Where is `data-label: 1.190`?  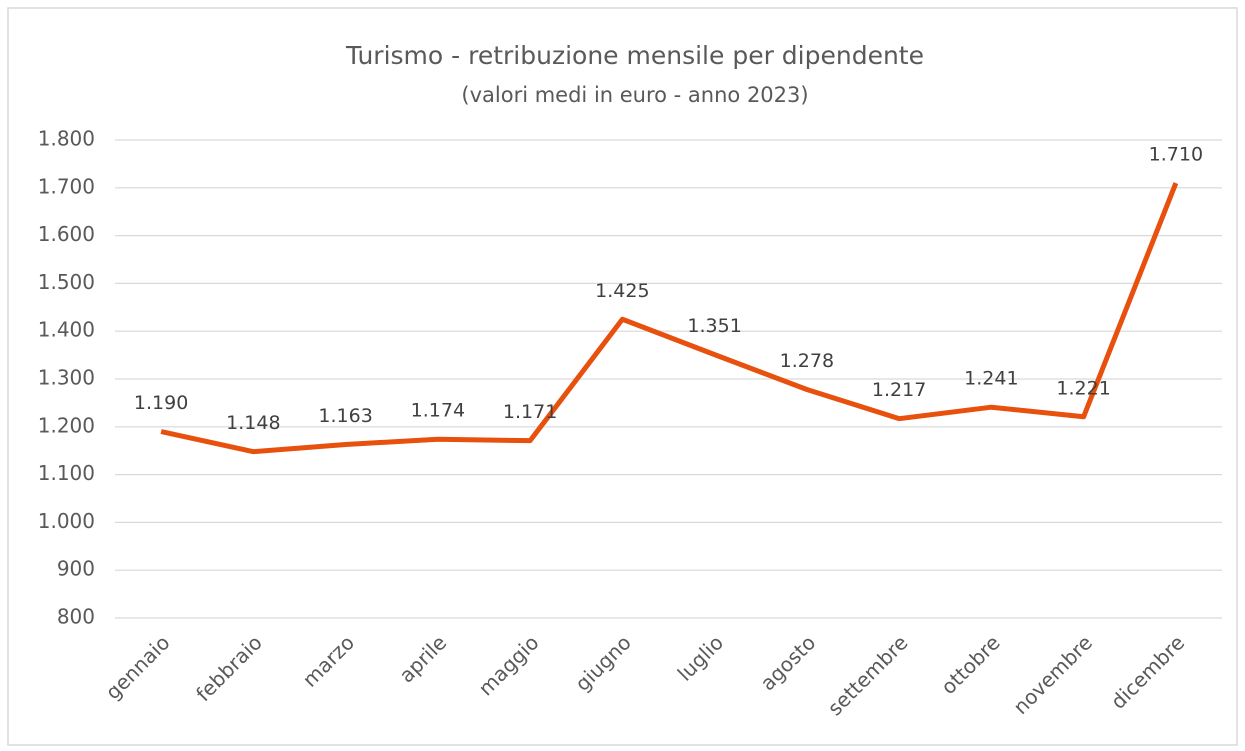
data-label: 1.190 is located at coordinates (161, 403).